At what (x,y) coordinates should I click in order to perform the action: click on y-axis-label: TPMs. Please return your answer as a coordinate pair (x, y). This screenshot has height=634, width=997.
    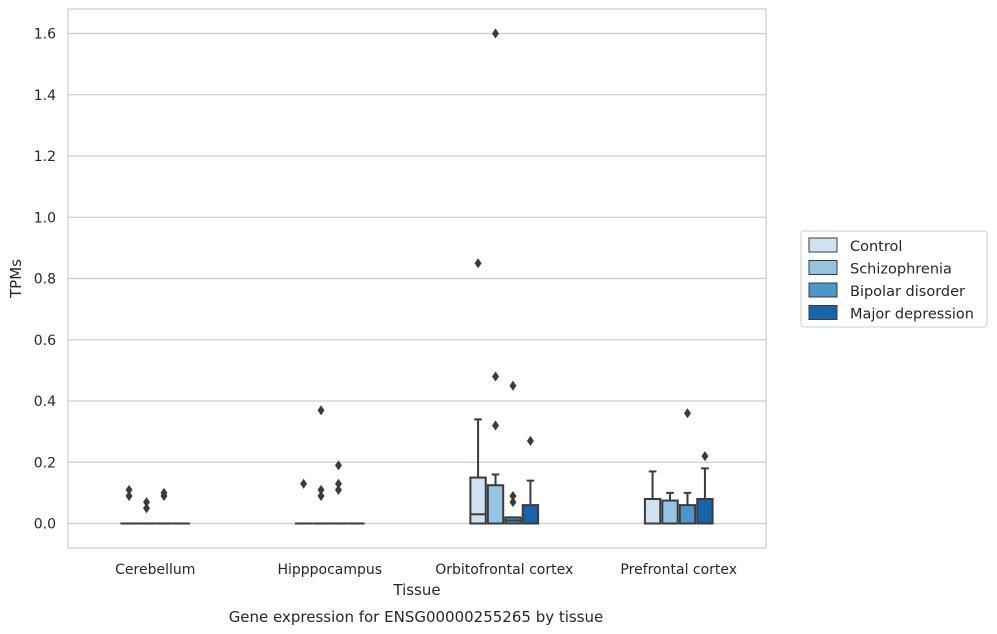
    Looking at the image, I should click on (16, 279).